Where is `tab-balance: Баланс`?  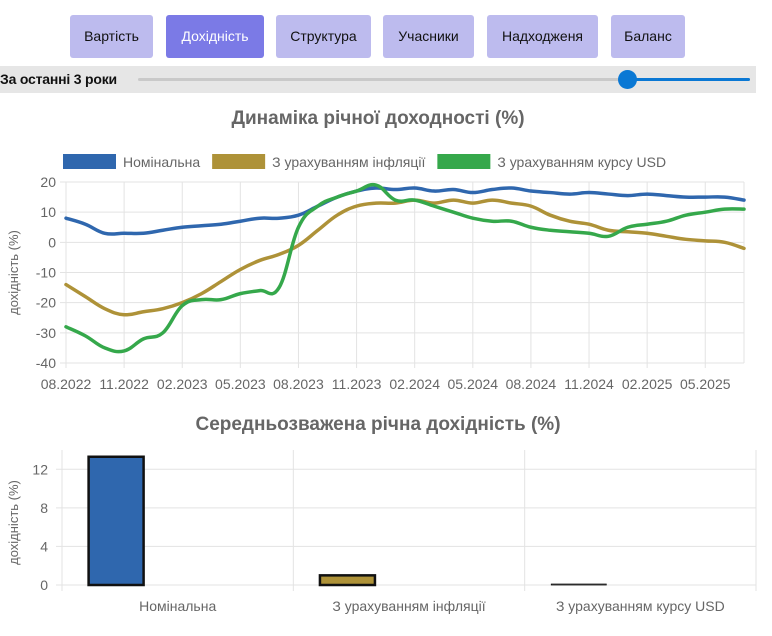
tab-balance: Баланс is located at coordinates (648, 36).